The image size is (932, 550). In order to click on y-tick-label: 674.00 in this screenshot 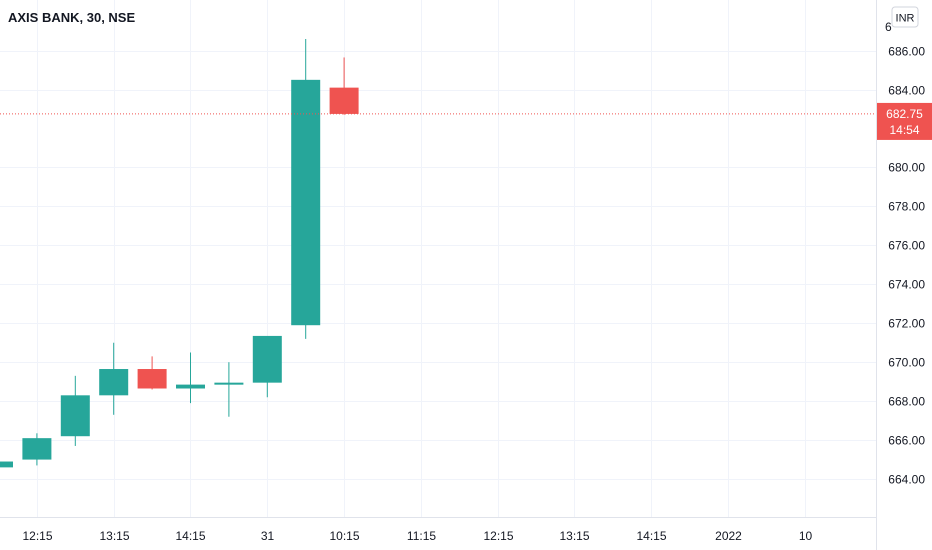, I will do `click(906, 285)`.